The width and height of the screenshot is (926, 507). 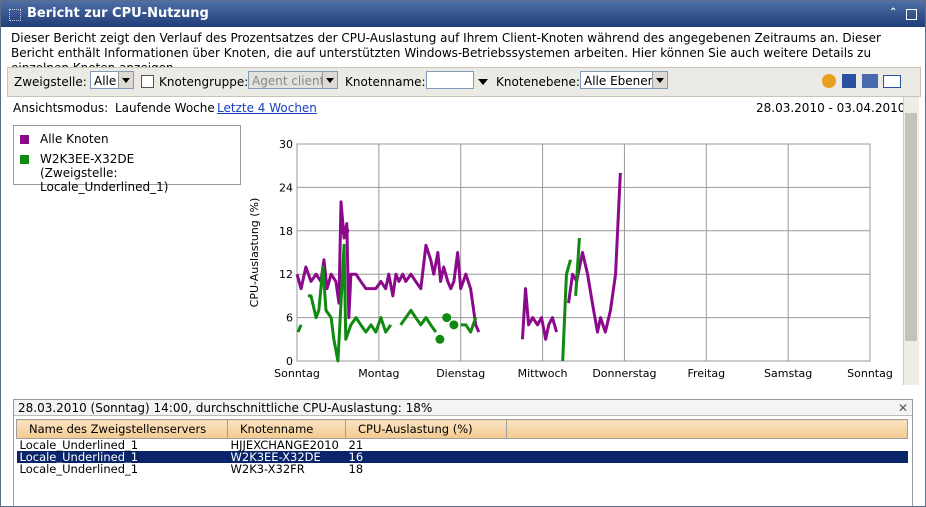 What do you see at coordinates (356, 469) in the screenshot?
I see `table-cell: 18` at bounding box center [356, 469].